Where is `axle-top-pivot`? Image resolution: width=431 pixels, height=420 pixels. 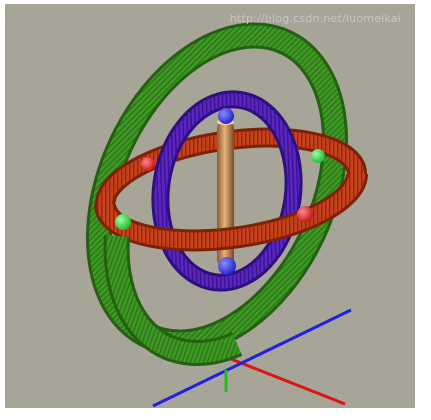 axle-top-pivot is located at coordinates (226, 116).